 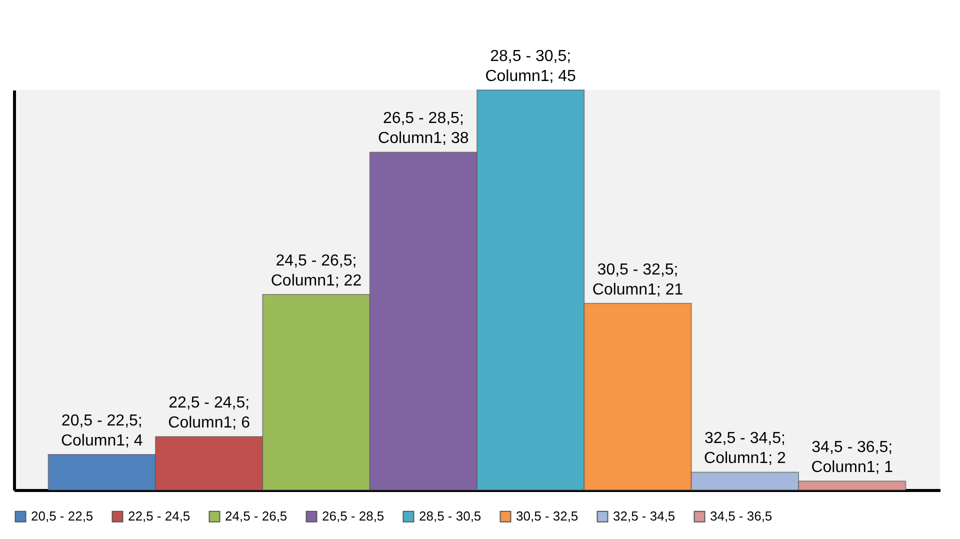 What do you see at coordinates (353, 516) in the screenshot?
I see `legend-label: 26,5 - 28,5` at bounding box center [353, 516].